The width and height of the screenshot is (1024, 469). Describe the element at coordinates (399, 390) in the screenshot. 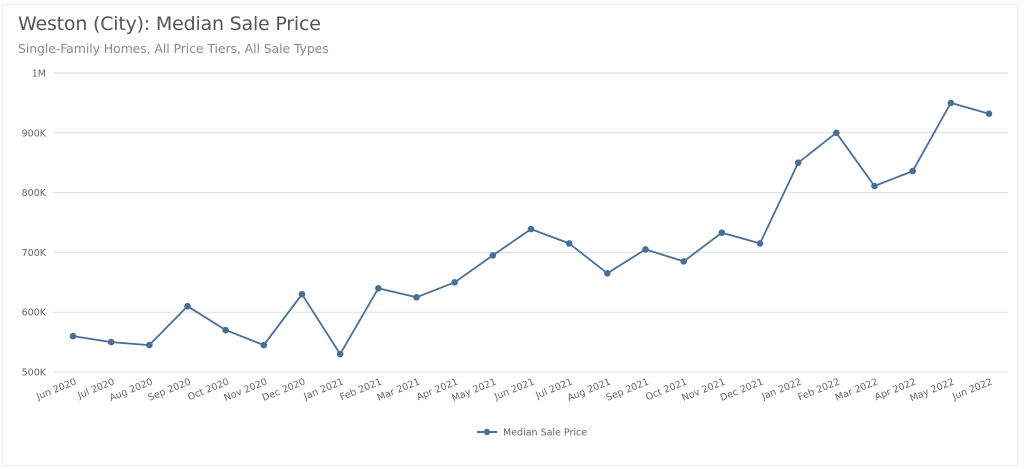

I see `x-tick-label: Mar 2021` at that location.